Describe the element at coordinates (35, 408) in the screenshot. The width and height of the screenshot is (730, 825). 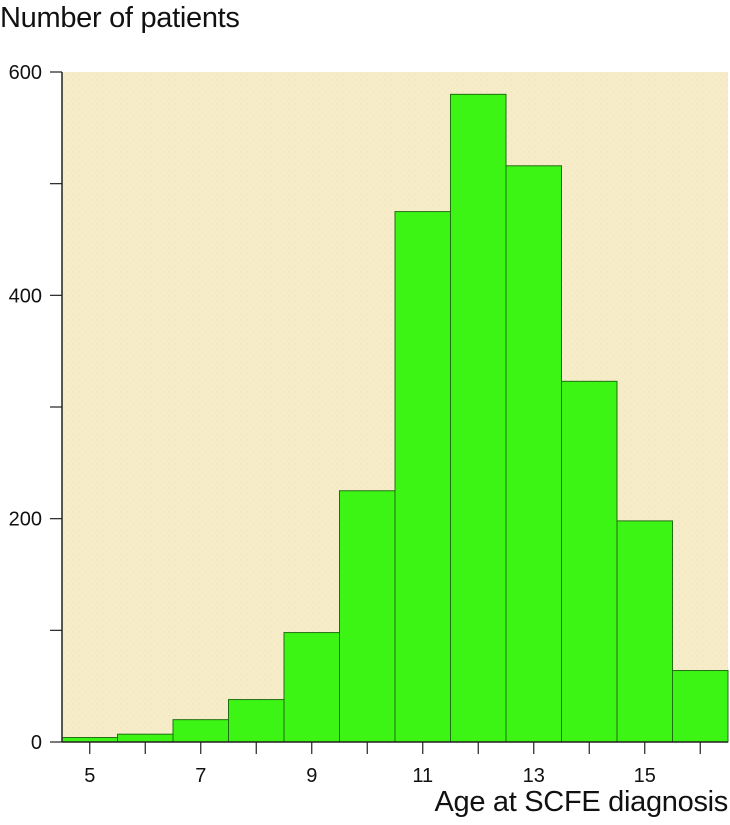
I see `y-ticks-group: 0 200 400 600` at that location.